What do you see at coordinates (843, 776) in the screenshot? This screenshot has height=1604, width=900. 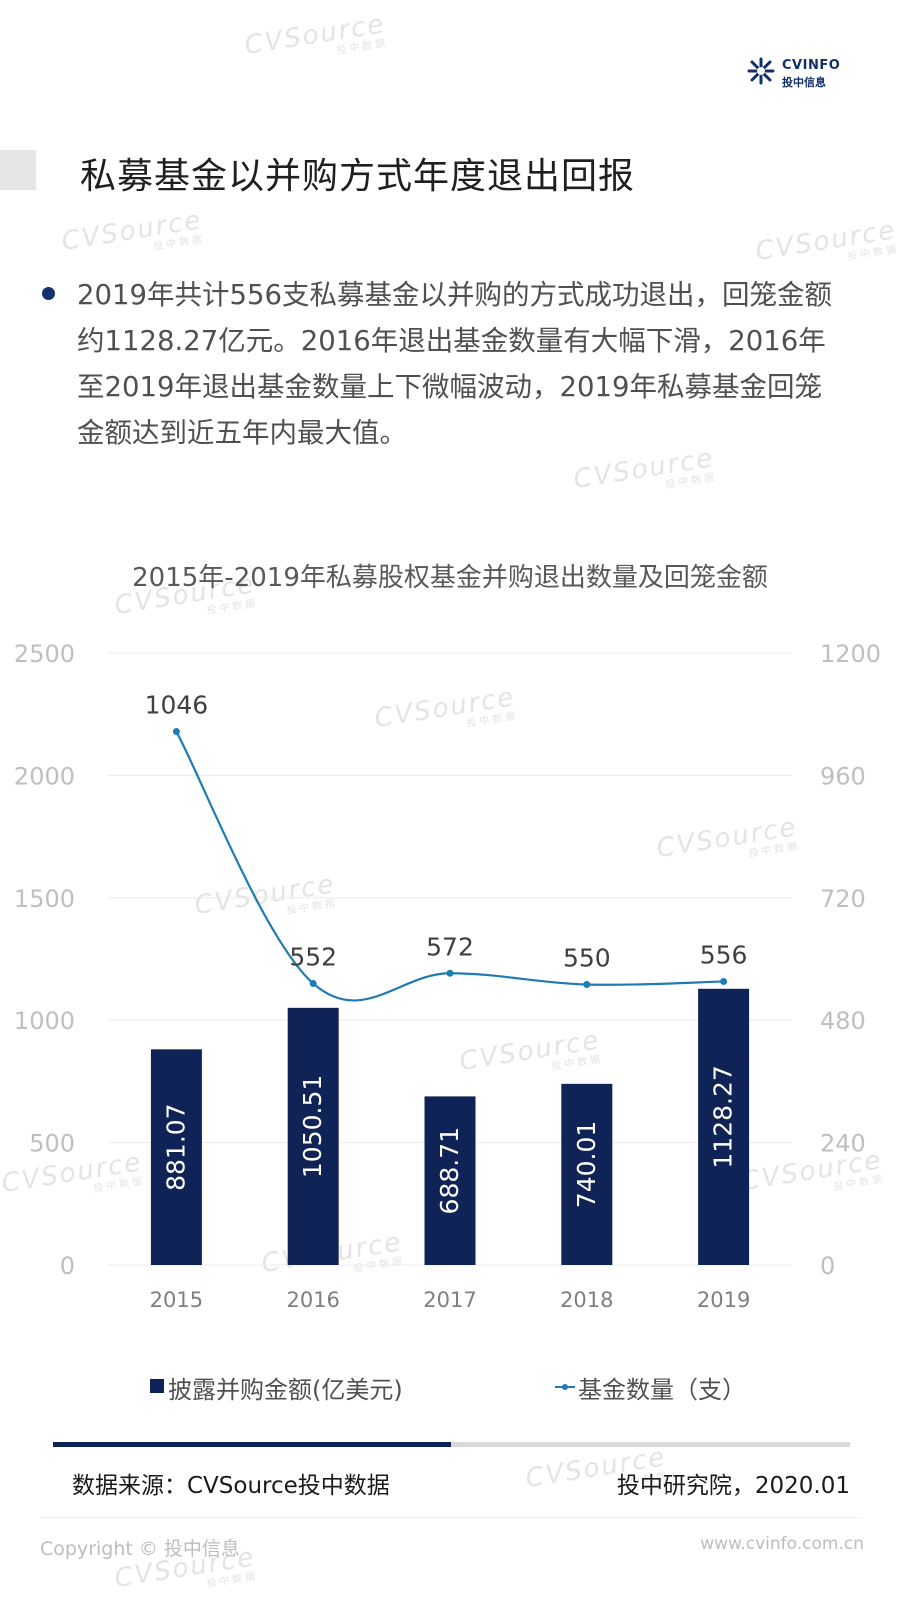 I see `y-right-tick-label: 960` at bounding box center [843, 776].